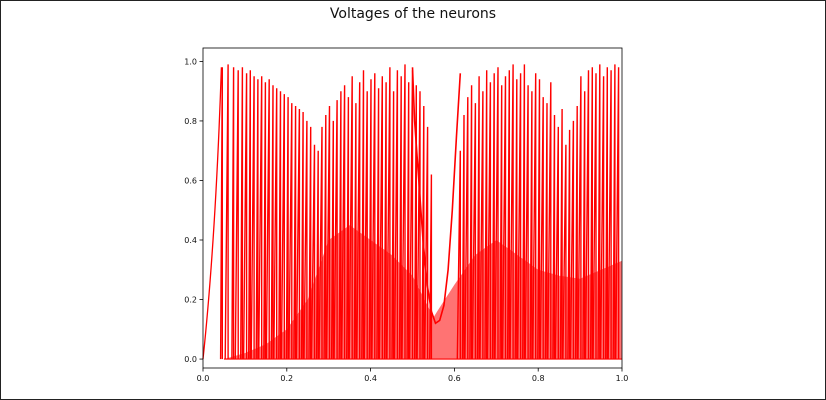  What do you see at coordinates (538, 378) in the screenshot?
I see `x-tick-label: 0.8` at bounding box center [538, 378].